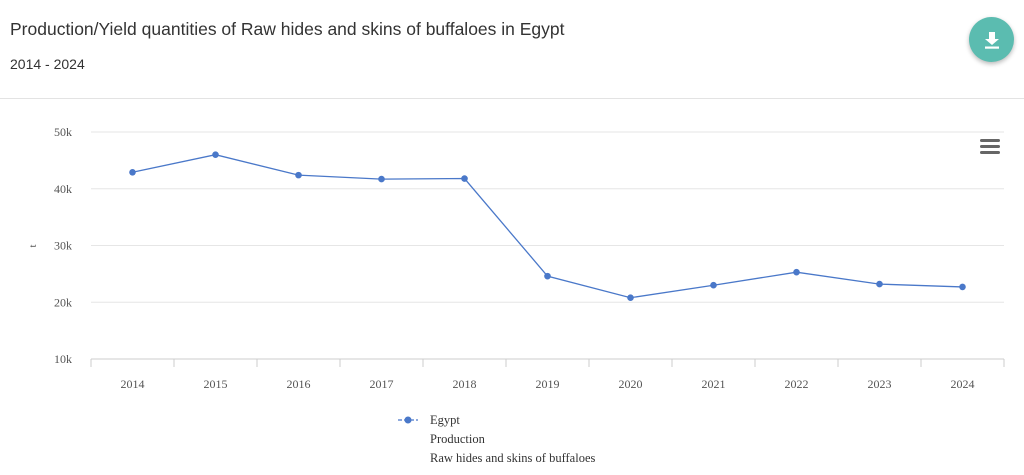 The height and width of the screenshot is (475, 1024). I want to click on y-tick-label: 10k, so click(63, 359).